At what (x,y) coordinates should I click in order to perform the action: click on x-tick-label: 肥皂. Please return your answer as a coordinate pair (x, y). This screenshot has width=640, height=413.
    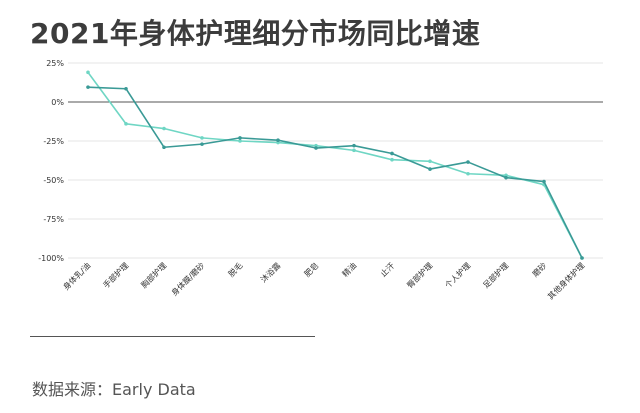
    Looking at the image, I should click on (311, 269).